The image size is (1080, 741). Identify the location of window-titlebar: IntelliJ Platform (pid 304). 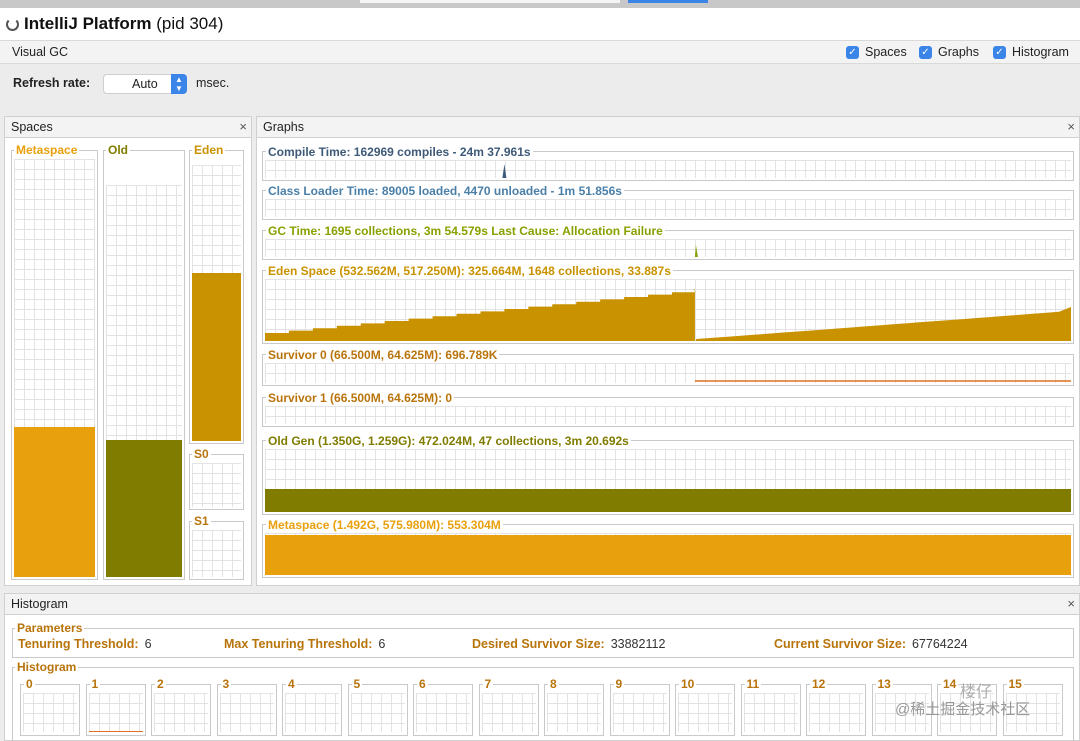
(540, 24).